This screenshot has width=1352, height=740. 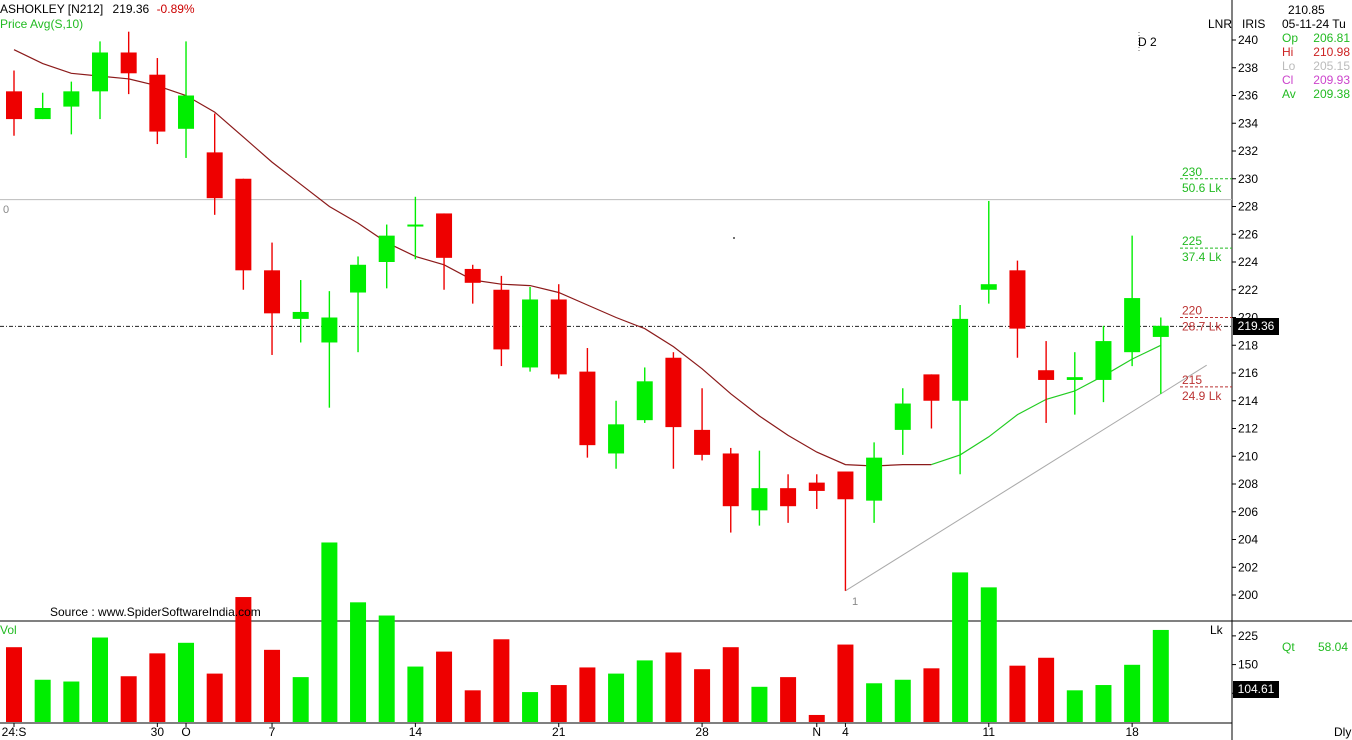 I want to click on x-tick-label: 4, so click(x=845, y=732).